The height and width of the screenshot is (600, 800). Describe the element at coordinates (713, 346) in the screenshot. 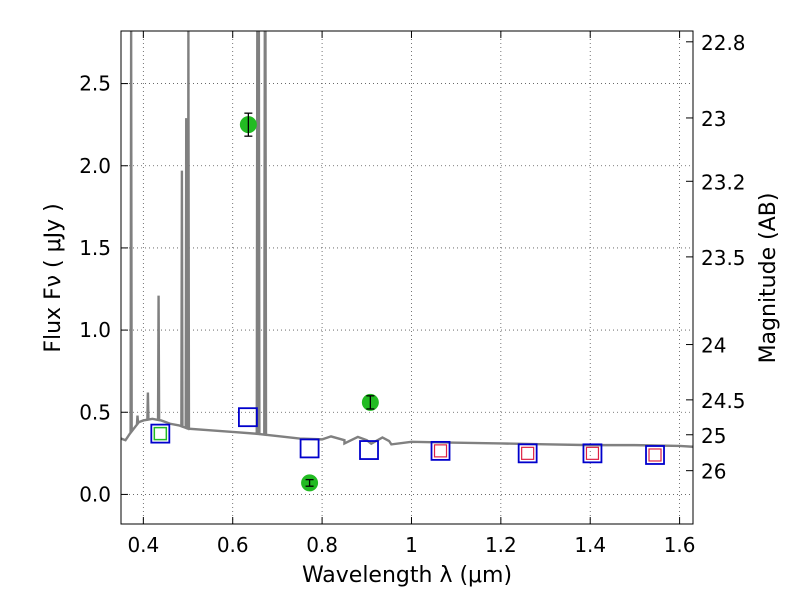

I see `magnitude-tick-label: 24` at that location.